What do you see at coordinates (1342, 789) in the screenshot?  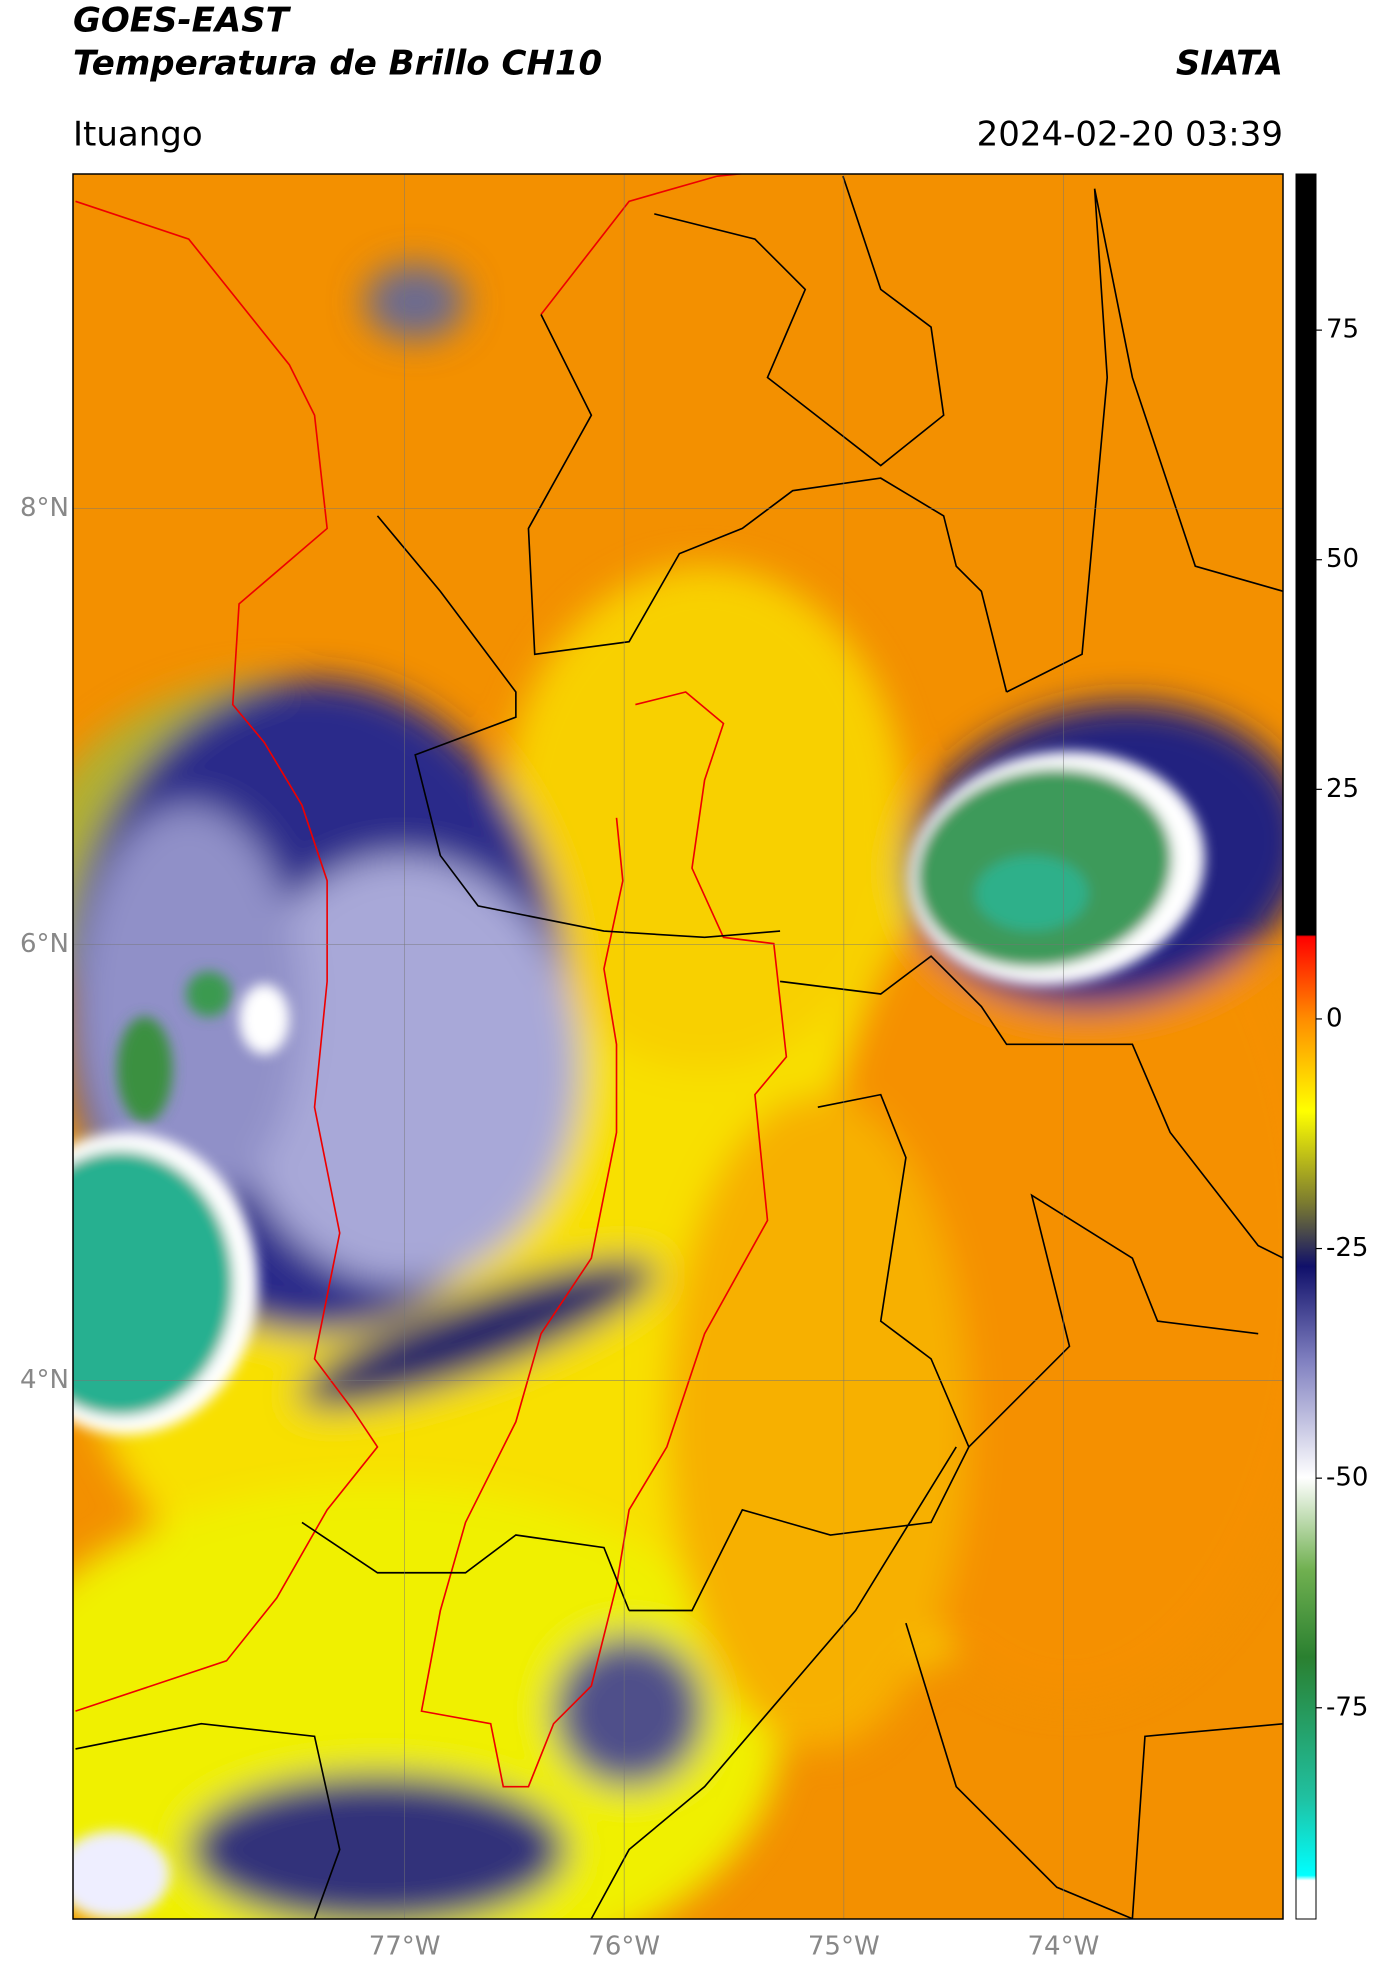 I see `colorbar-label: 25` at bounding box center [1342, 789].